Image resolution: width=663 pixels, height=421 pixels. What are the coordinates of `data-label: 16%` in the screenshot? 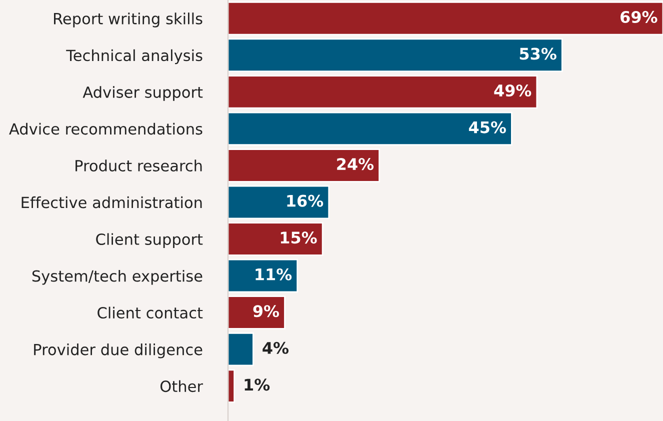 It's located at (305, 200).